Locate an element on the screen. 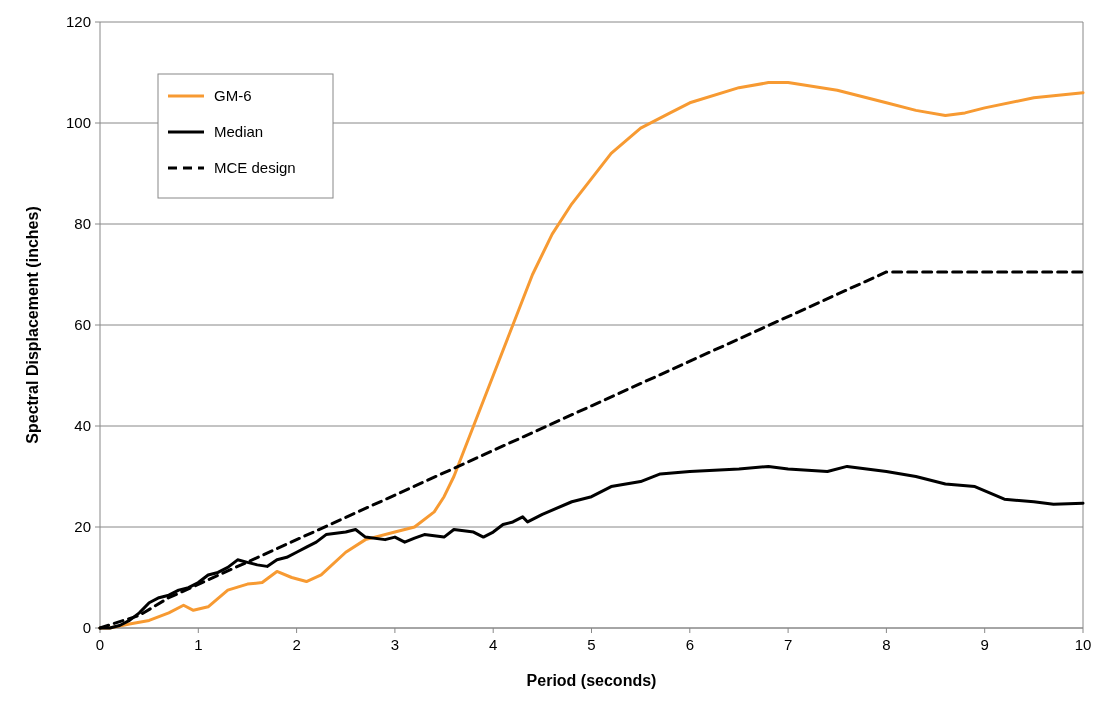 Image resolution: width=1111 pixels, height=715 pixels. x-tick-label: 0 is located at coordinates (100, 644).